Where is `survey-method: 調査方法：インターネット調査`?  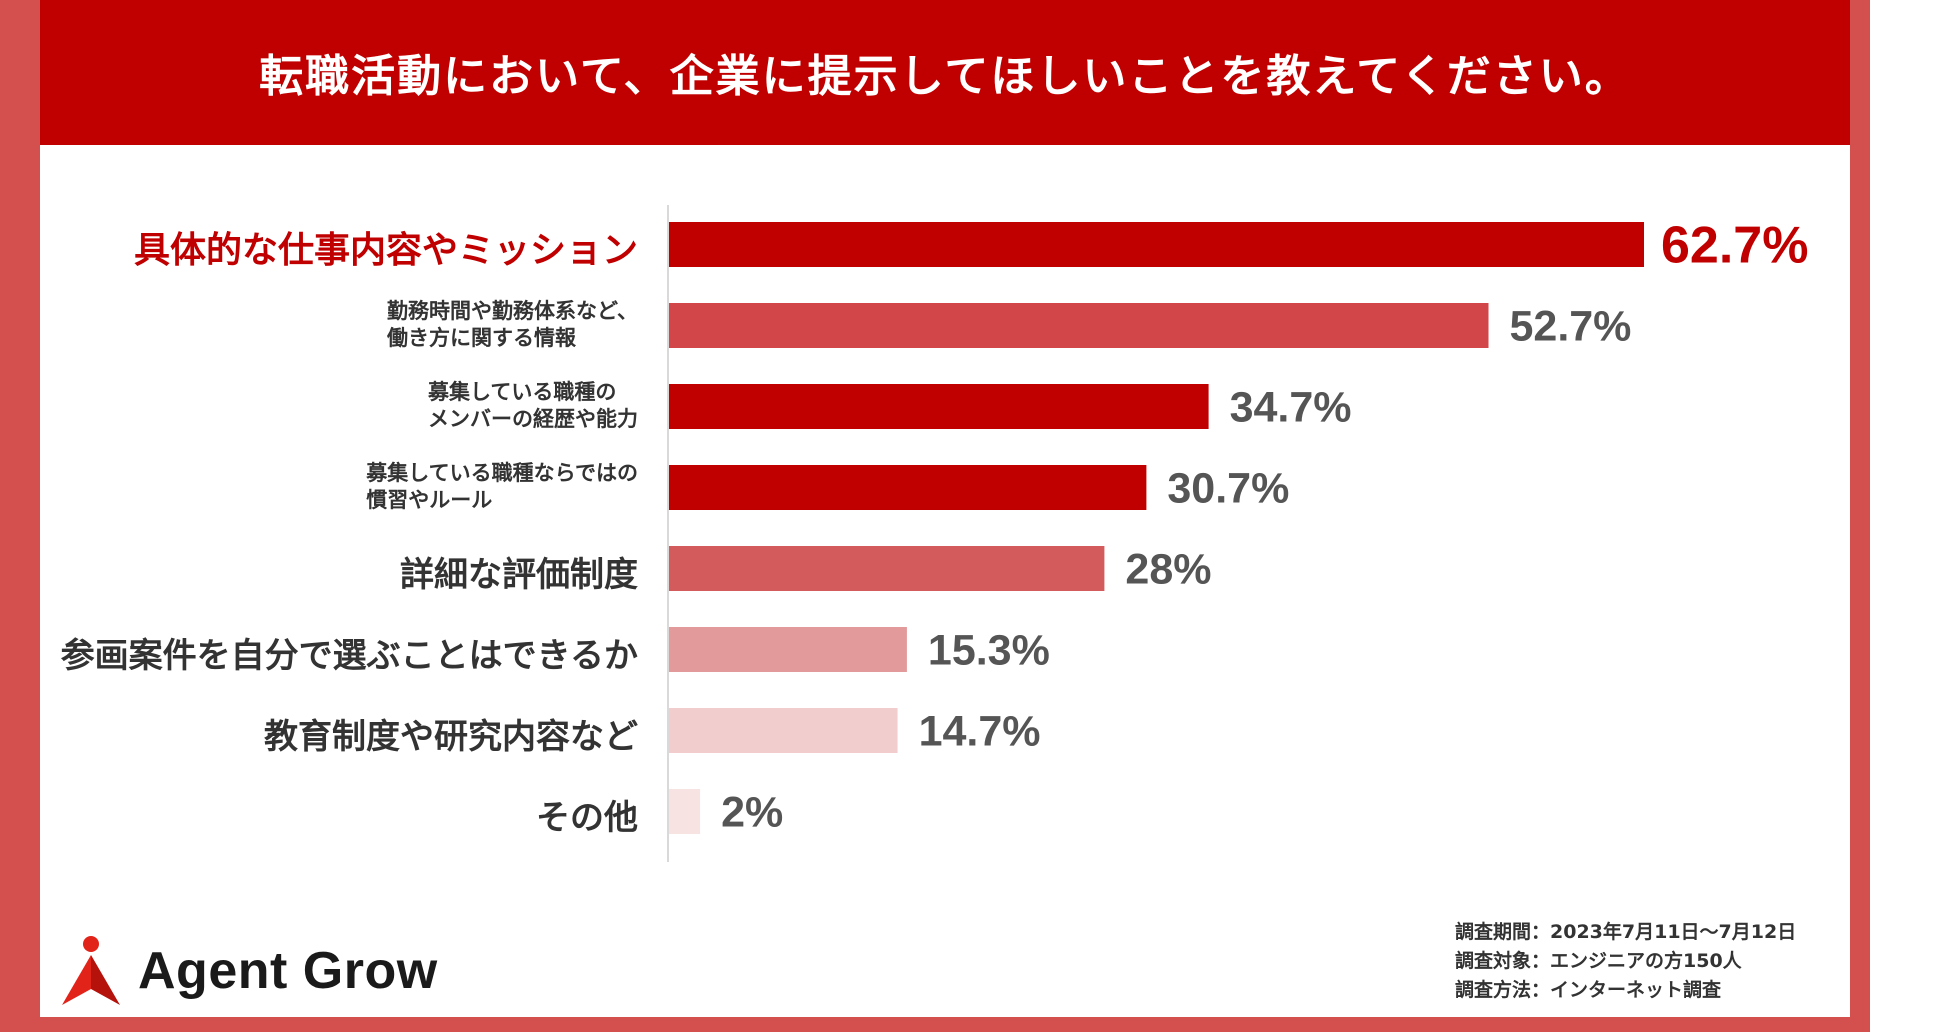 survey-method: 調査方法：インターネット調査 is located at coordinates (1588, 990).